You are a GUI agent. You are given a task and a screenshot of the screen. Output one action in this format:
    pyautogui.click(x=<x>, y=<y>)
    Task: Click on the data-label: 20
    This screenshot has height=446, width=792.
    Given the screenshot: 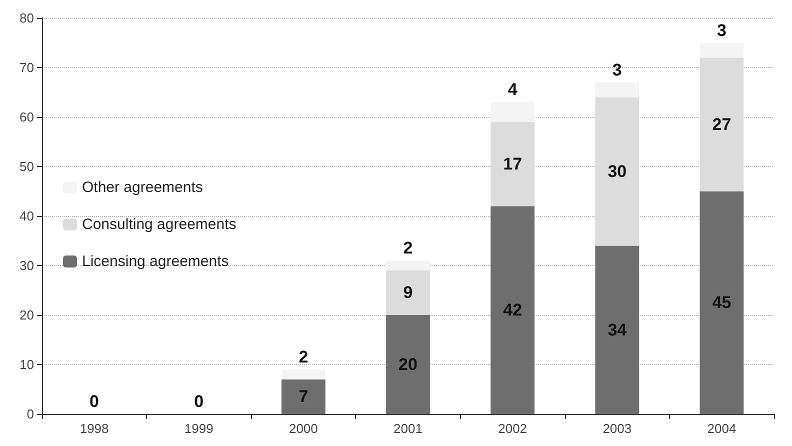 What is the action you would take?
    pyautogui.click(x=408, y=364)
    